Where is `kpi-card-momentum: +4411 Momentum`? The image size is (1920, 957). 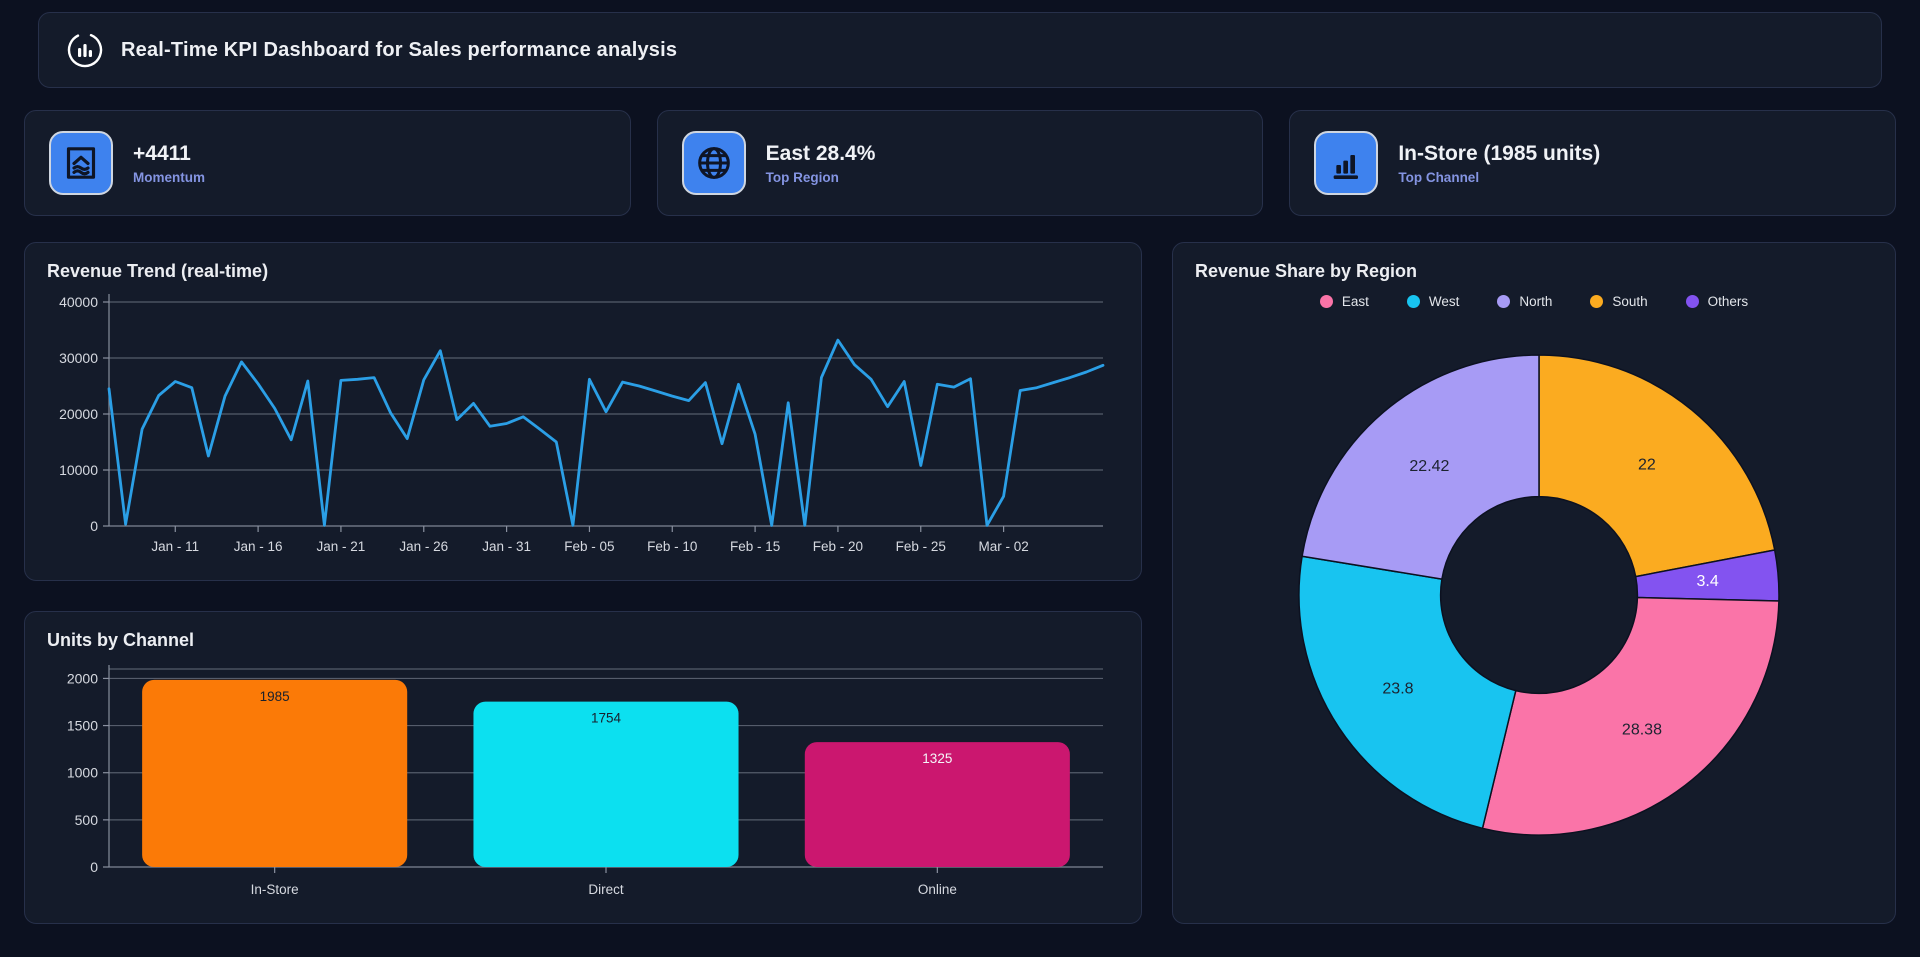
kpi-card-momentum: +4411 Momentum is located at coordinates (327, 163).